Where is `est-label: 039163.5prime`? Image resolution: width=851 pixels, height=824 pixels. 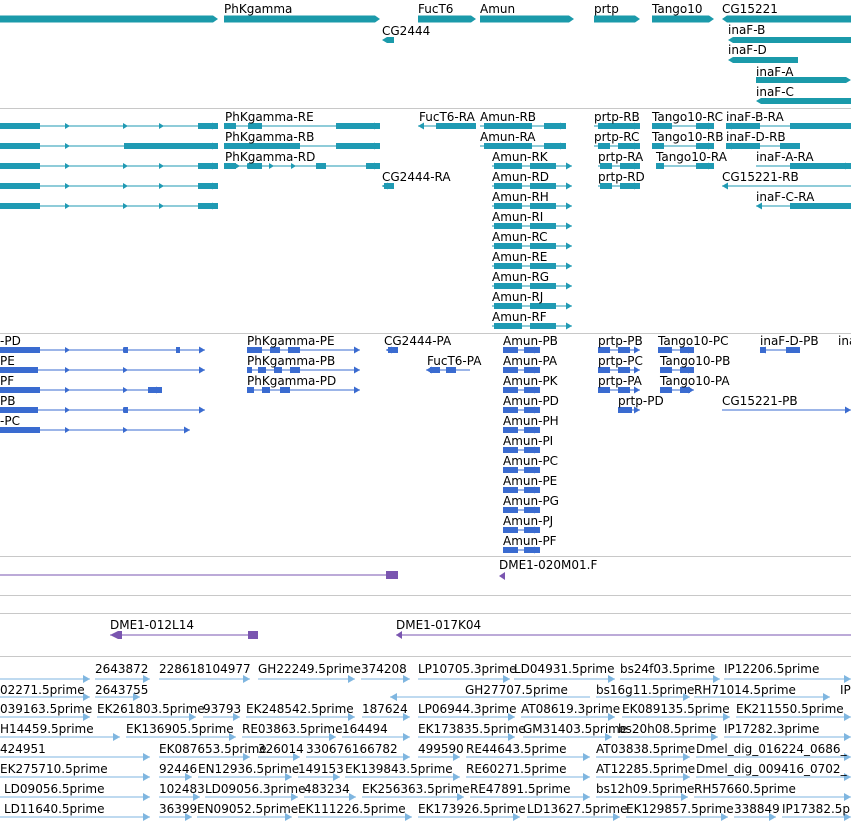 est-label: 039163.5prime is located at coordinates (46, 709).